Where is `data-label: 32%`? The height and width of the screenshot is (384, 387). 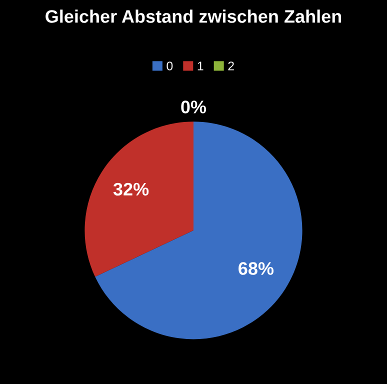 data-label: 32% is located at coordinates (131, 189).